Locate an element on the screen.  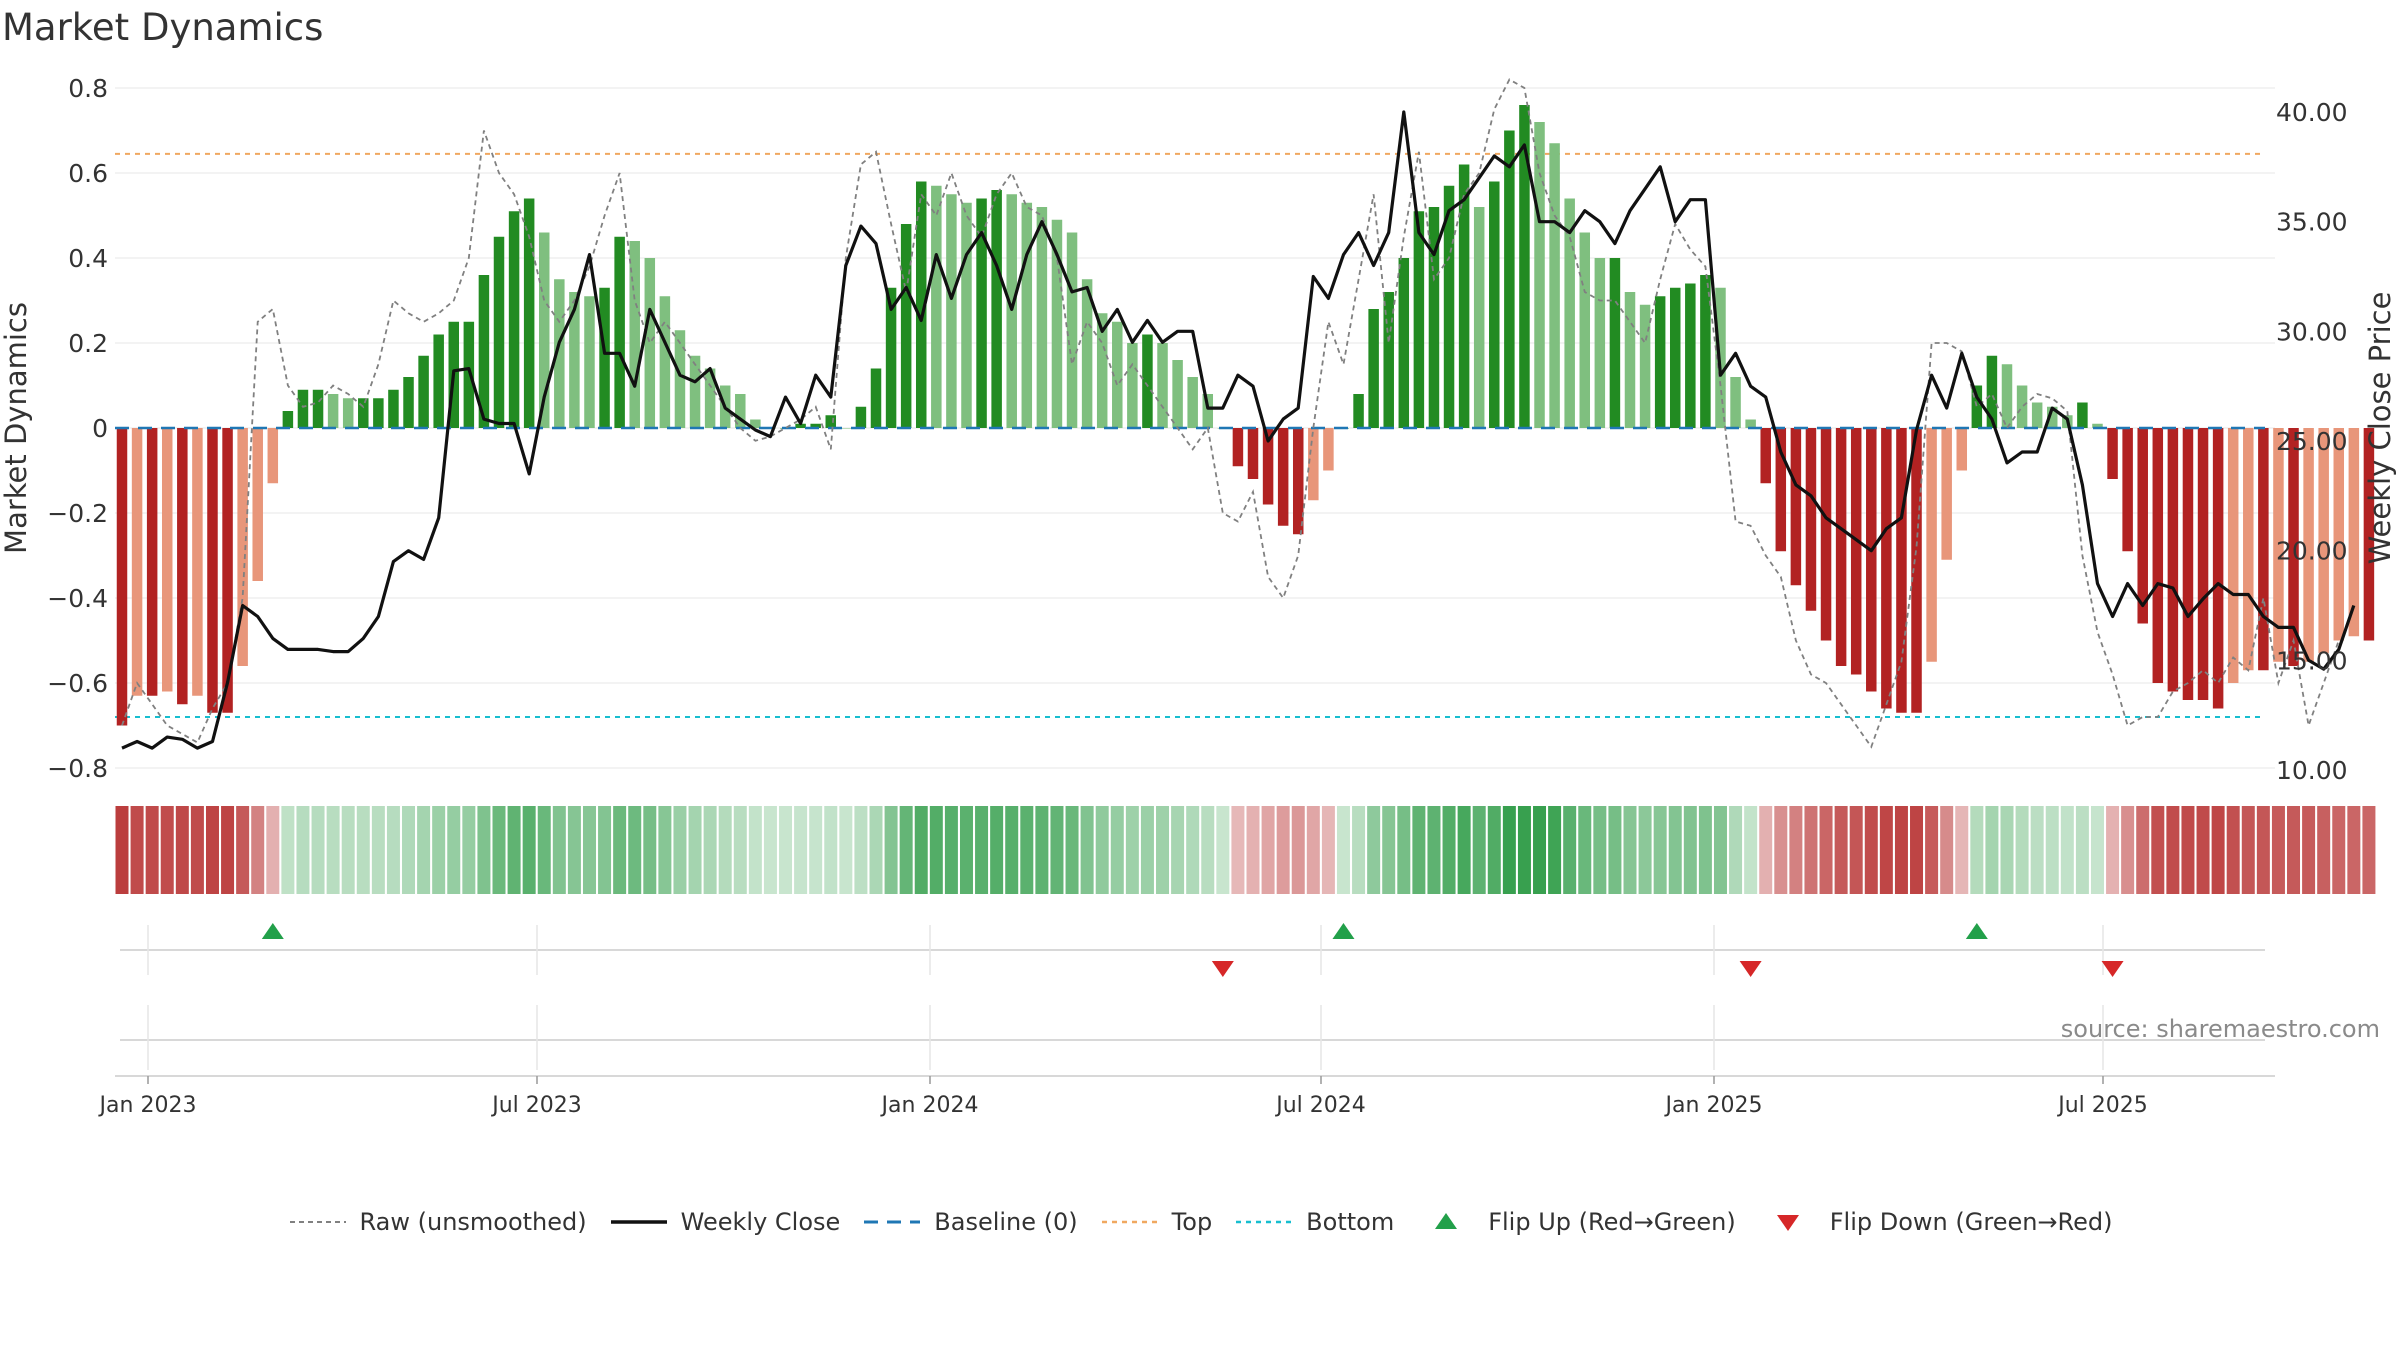
legend-item: Raw (unsmoothed) is located at coordinates (437, 1222).